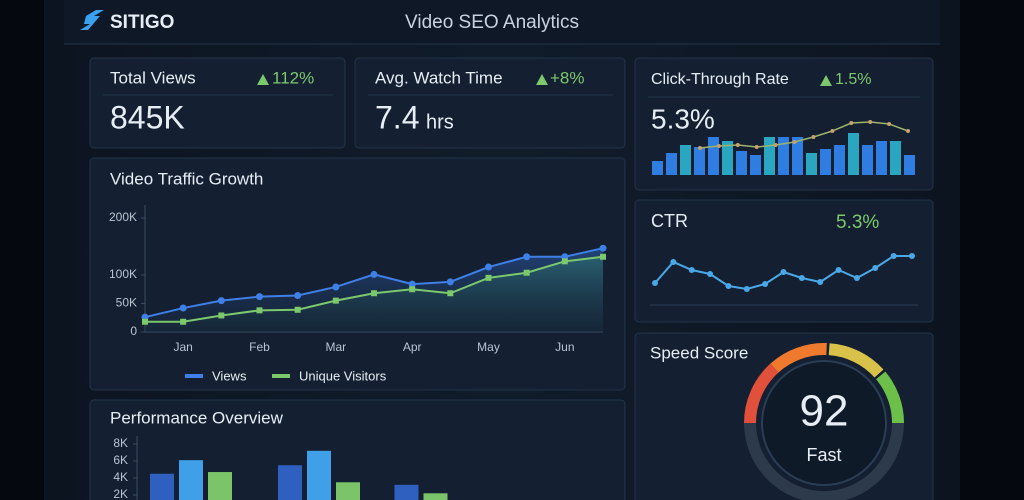 This screenshot has height=500, width=1024. Describe the element at coordinates (123, 217) in the screenshot. I see `y-tick-label: 200K` at that location.